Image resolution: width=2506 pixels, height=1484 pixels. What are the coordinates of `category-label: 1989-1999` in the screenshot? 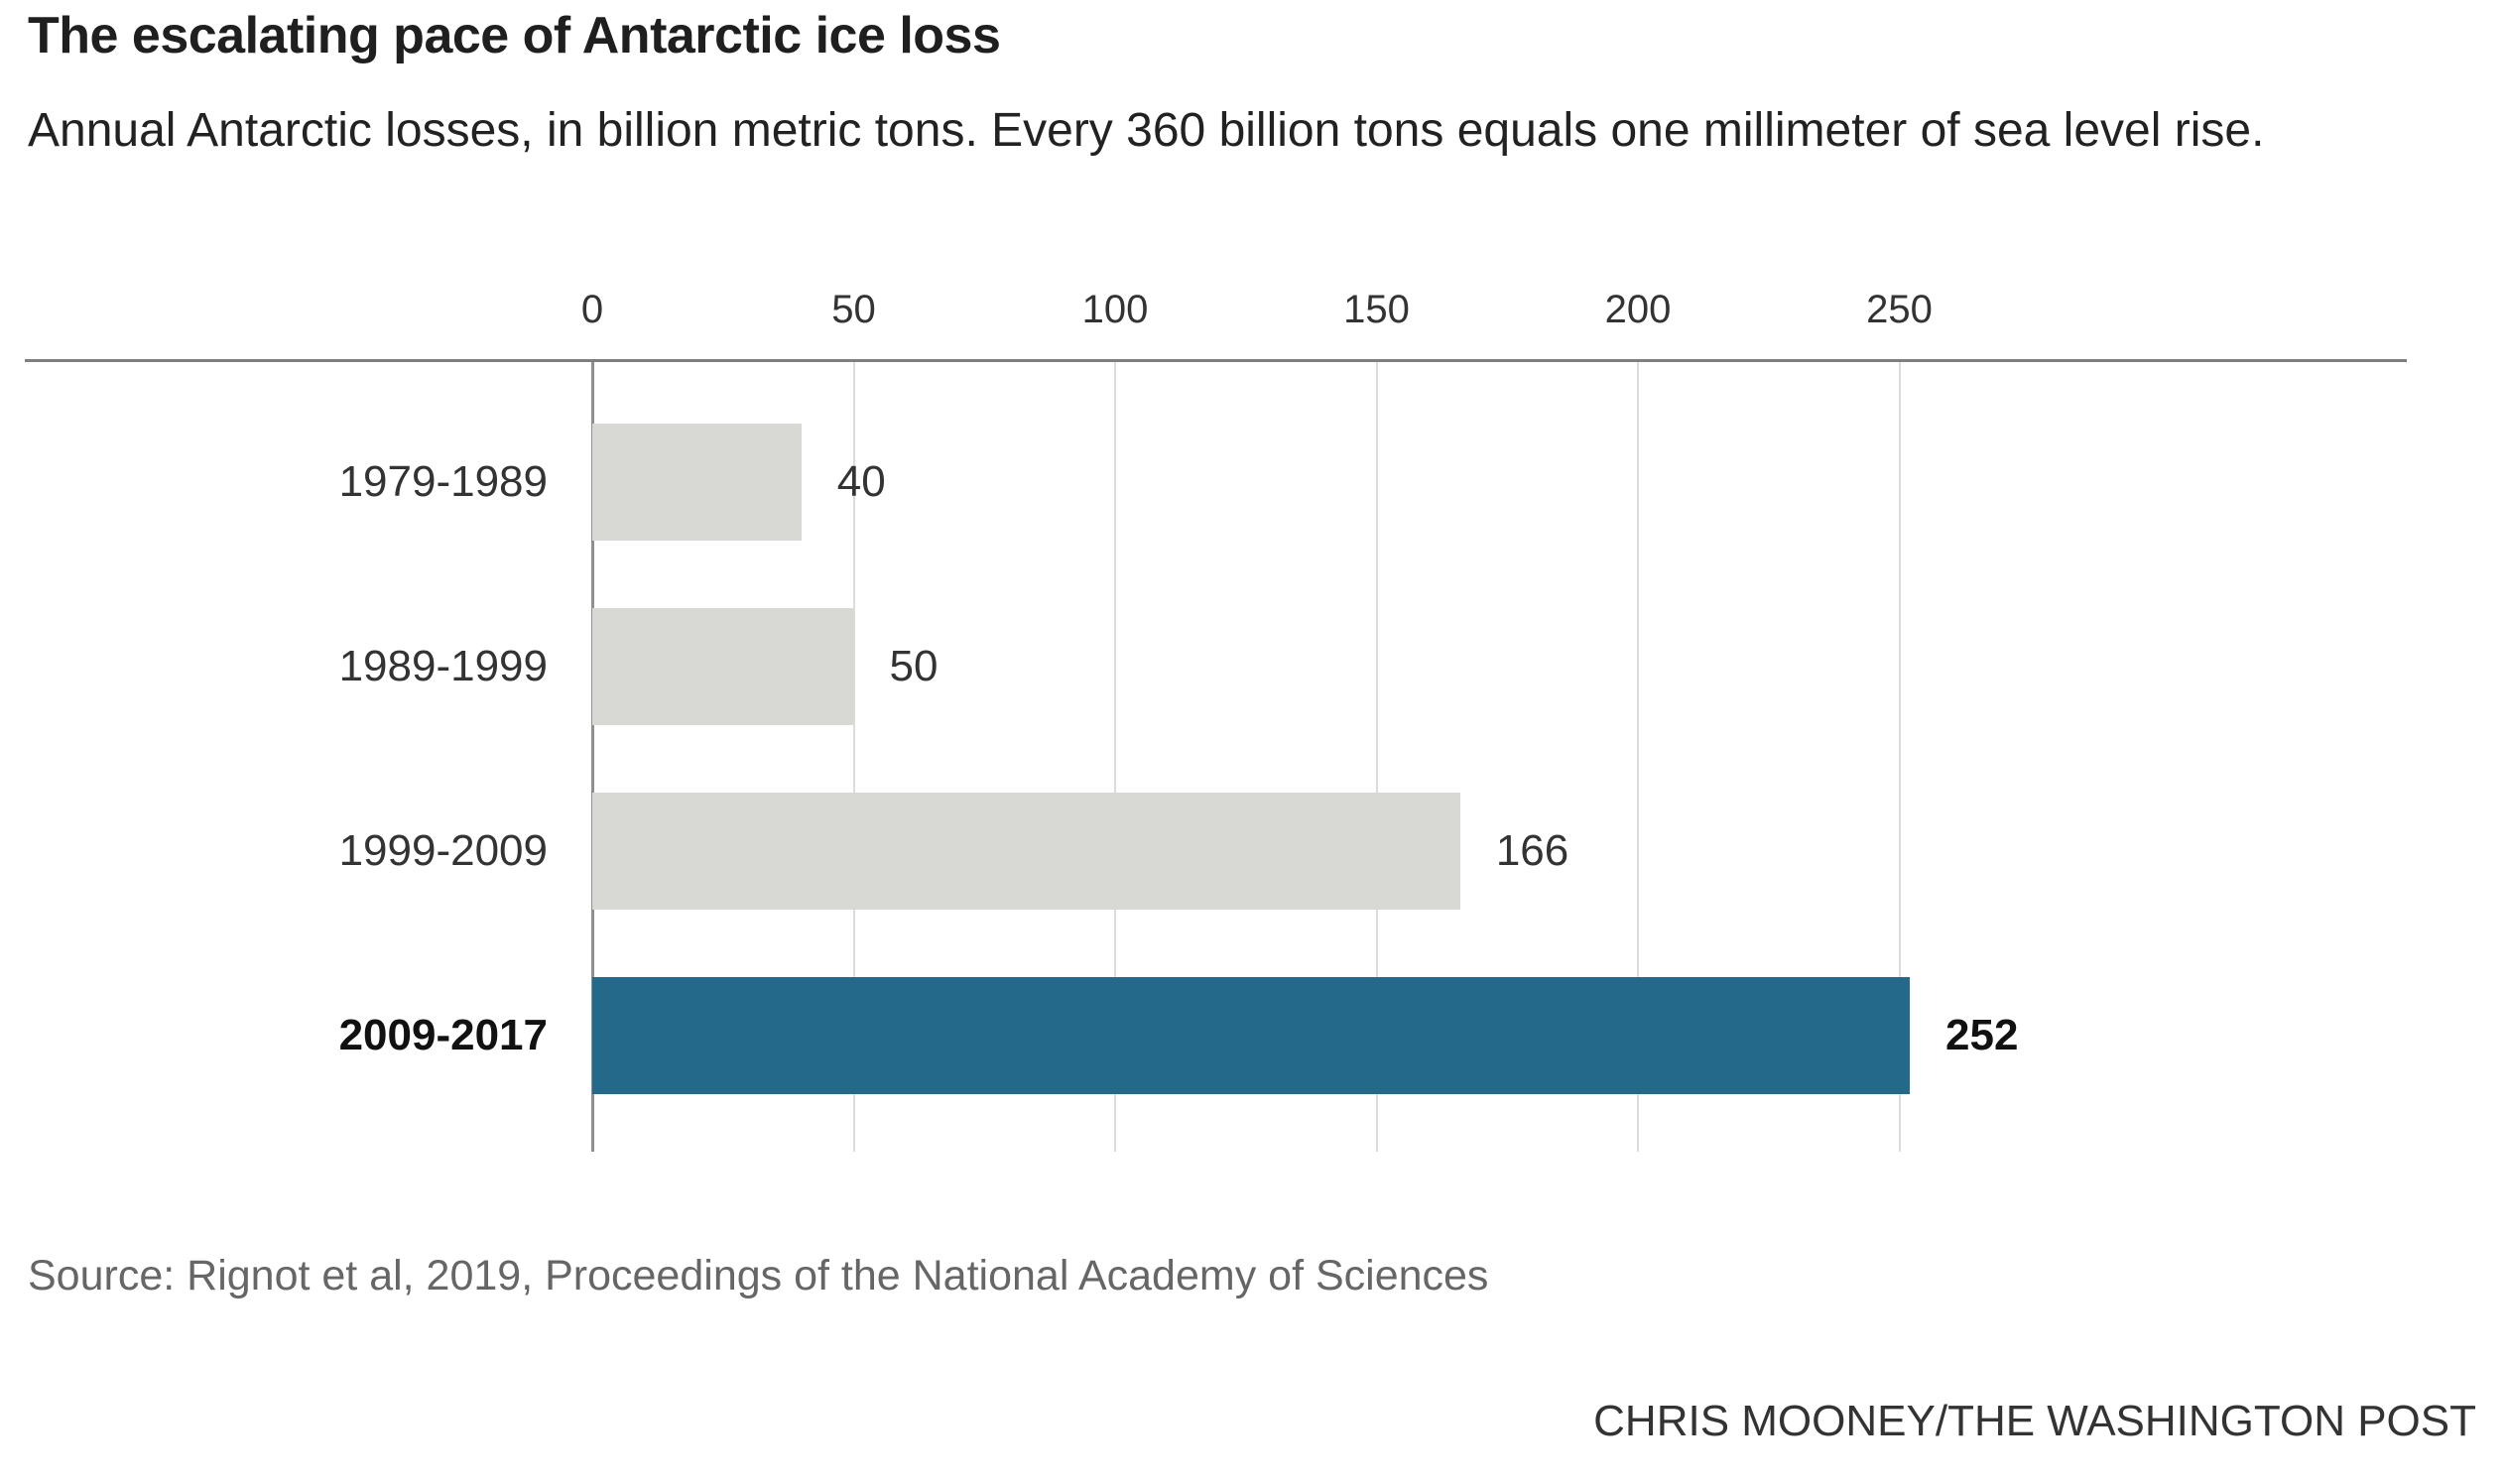 It's located at (443, 666).